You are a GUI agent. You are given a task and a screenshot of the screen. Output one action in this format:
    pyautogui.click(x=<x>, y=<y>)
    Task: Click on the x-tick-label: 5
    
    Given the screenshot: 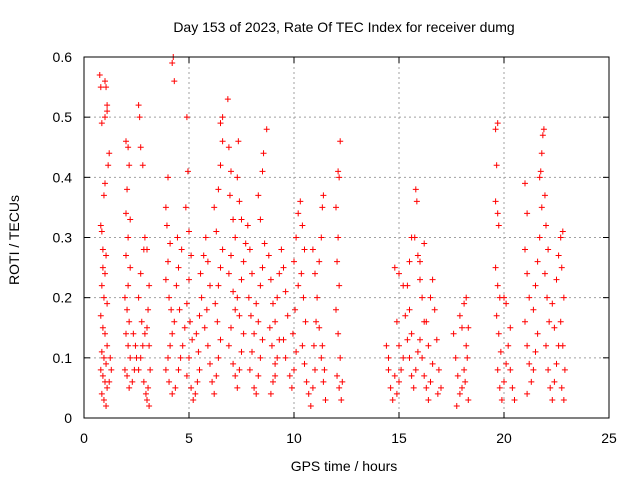 What is the action you would take?
    pyautogui.click(x=189, y=438)
    